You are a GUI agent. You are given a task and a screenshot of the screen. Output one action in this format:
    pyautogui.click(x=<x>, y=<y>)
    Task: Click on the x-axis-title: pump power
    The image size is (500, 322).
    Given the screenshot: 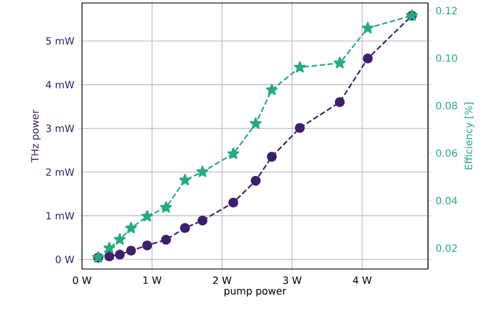 What is the action you would take?
    pyautogui.click(x=255, y=292)
    